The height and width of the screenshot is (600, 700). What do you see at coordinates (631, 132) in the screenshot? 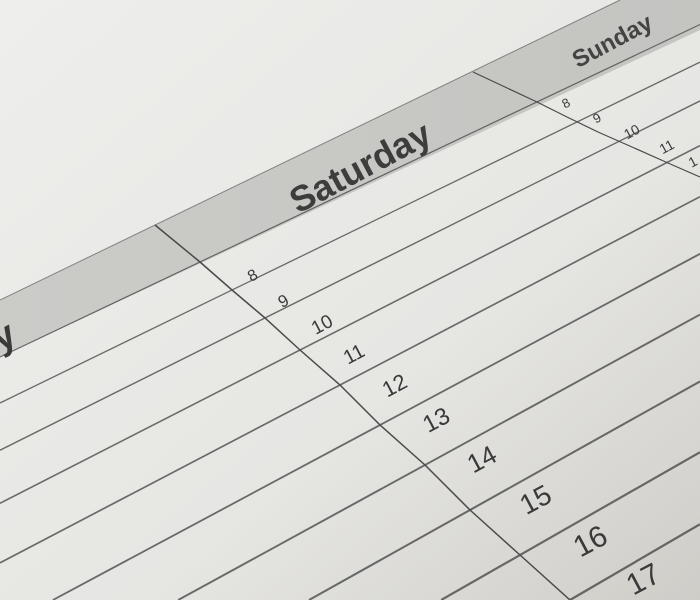
I see `hour-label-sunday: 10` at bounding box center [631, 132].